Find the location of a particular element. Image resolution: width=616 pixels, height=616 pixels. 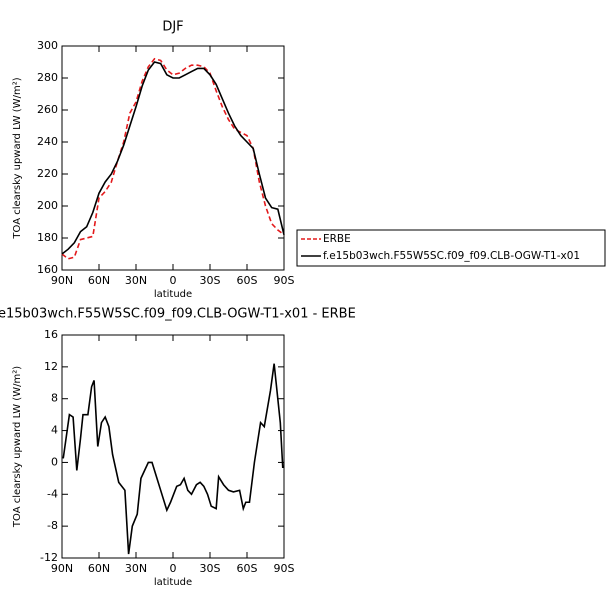

chart-title: DJF is located at coordinates (172, 27).